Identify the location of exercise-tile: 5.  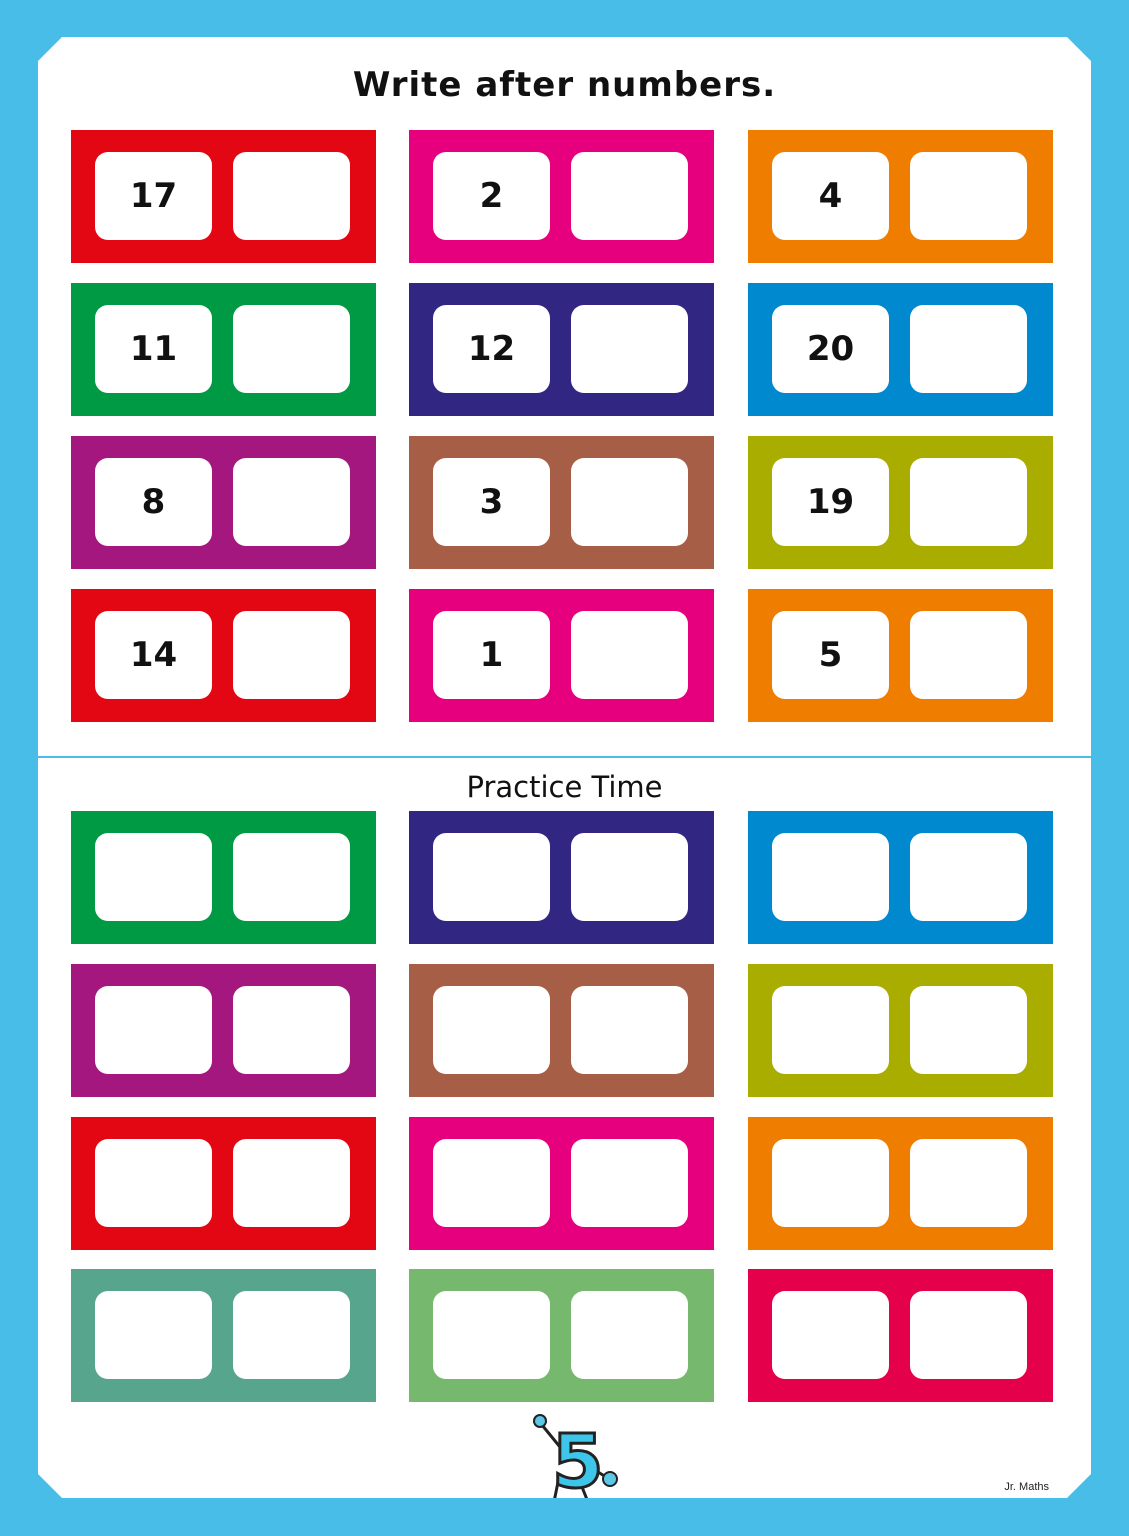
(900, 655).